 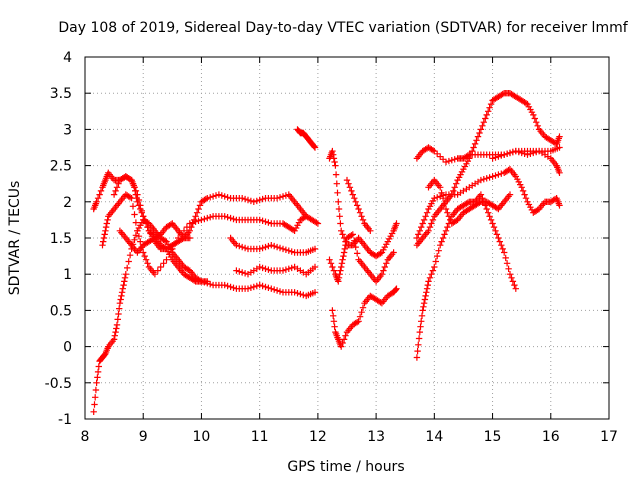 What do you see at coordinates (318, 437) in the screenshot?
I see `x-tick-label: 12` at bounding box center [318, 437].